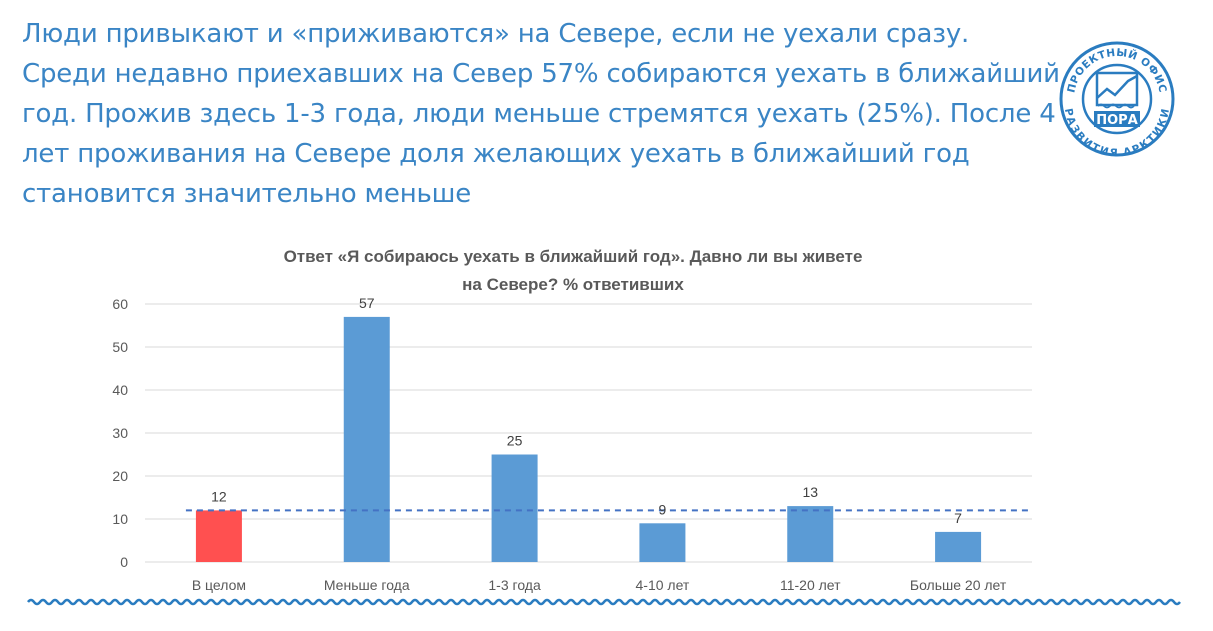 The image size is (1213, 631). What do you see at coordinates (219, 496) in the screenshot?
I see `data-label: 12` at bounding box center [219, 496].